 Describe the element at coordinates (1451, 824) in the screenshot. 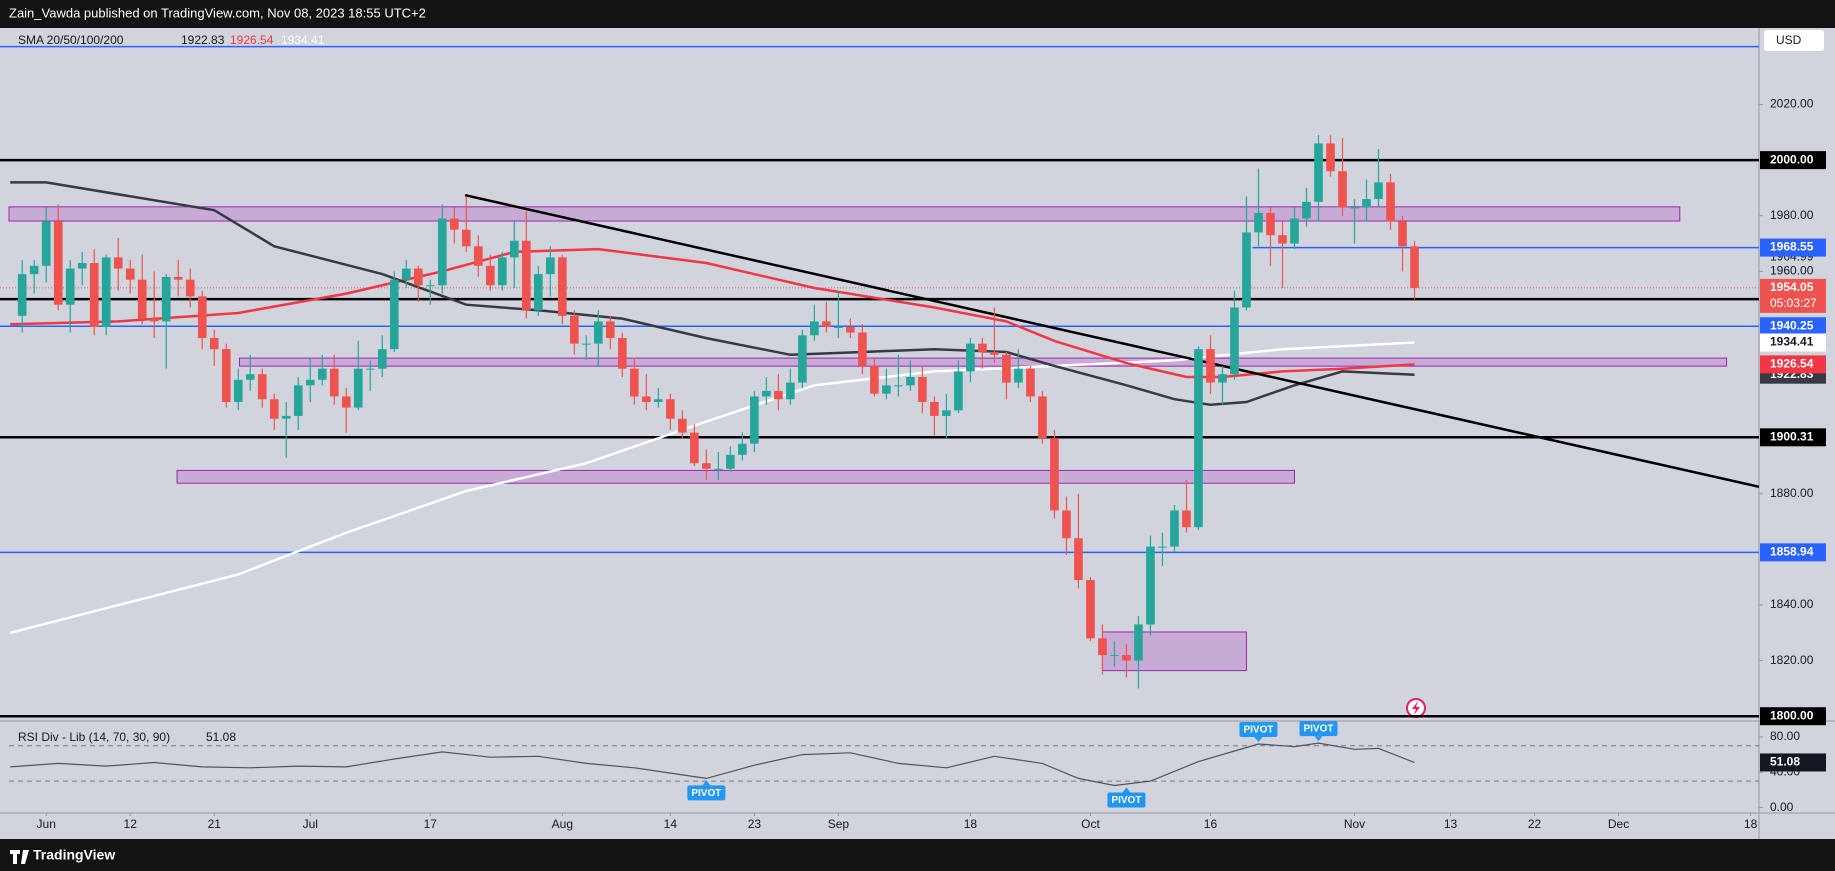

I see `x-tick-label: 13` at that location.